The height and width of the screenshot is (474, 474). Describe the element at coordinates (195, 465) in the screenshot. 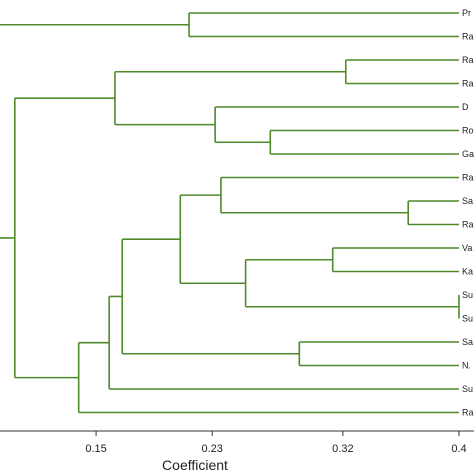

I see `x-axis-title: Coefficient` at that location.